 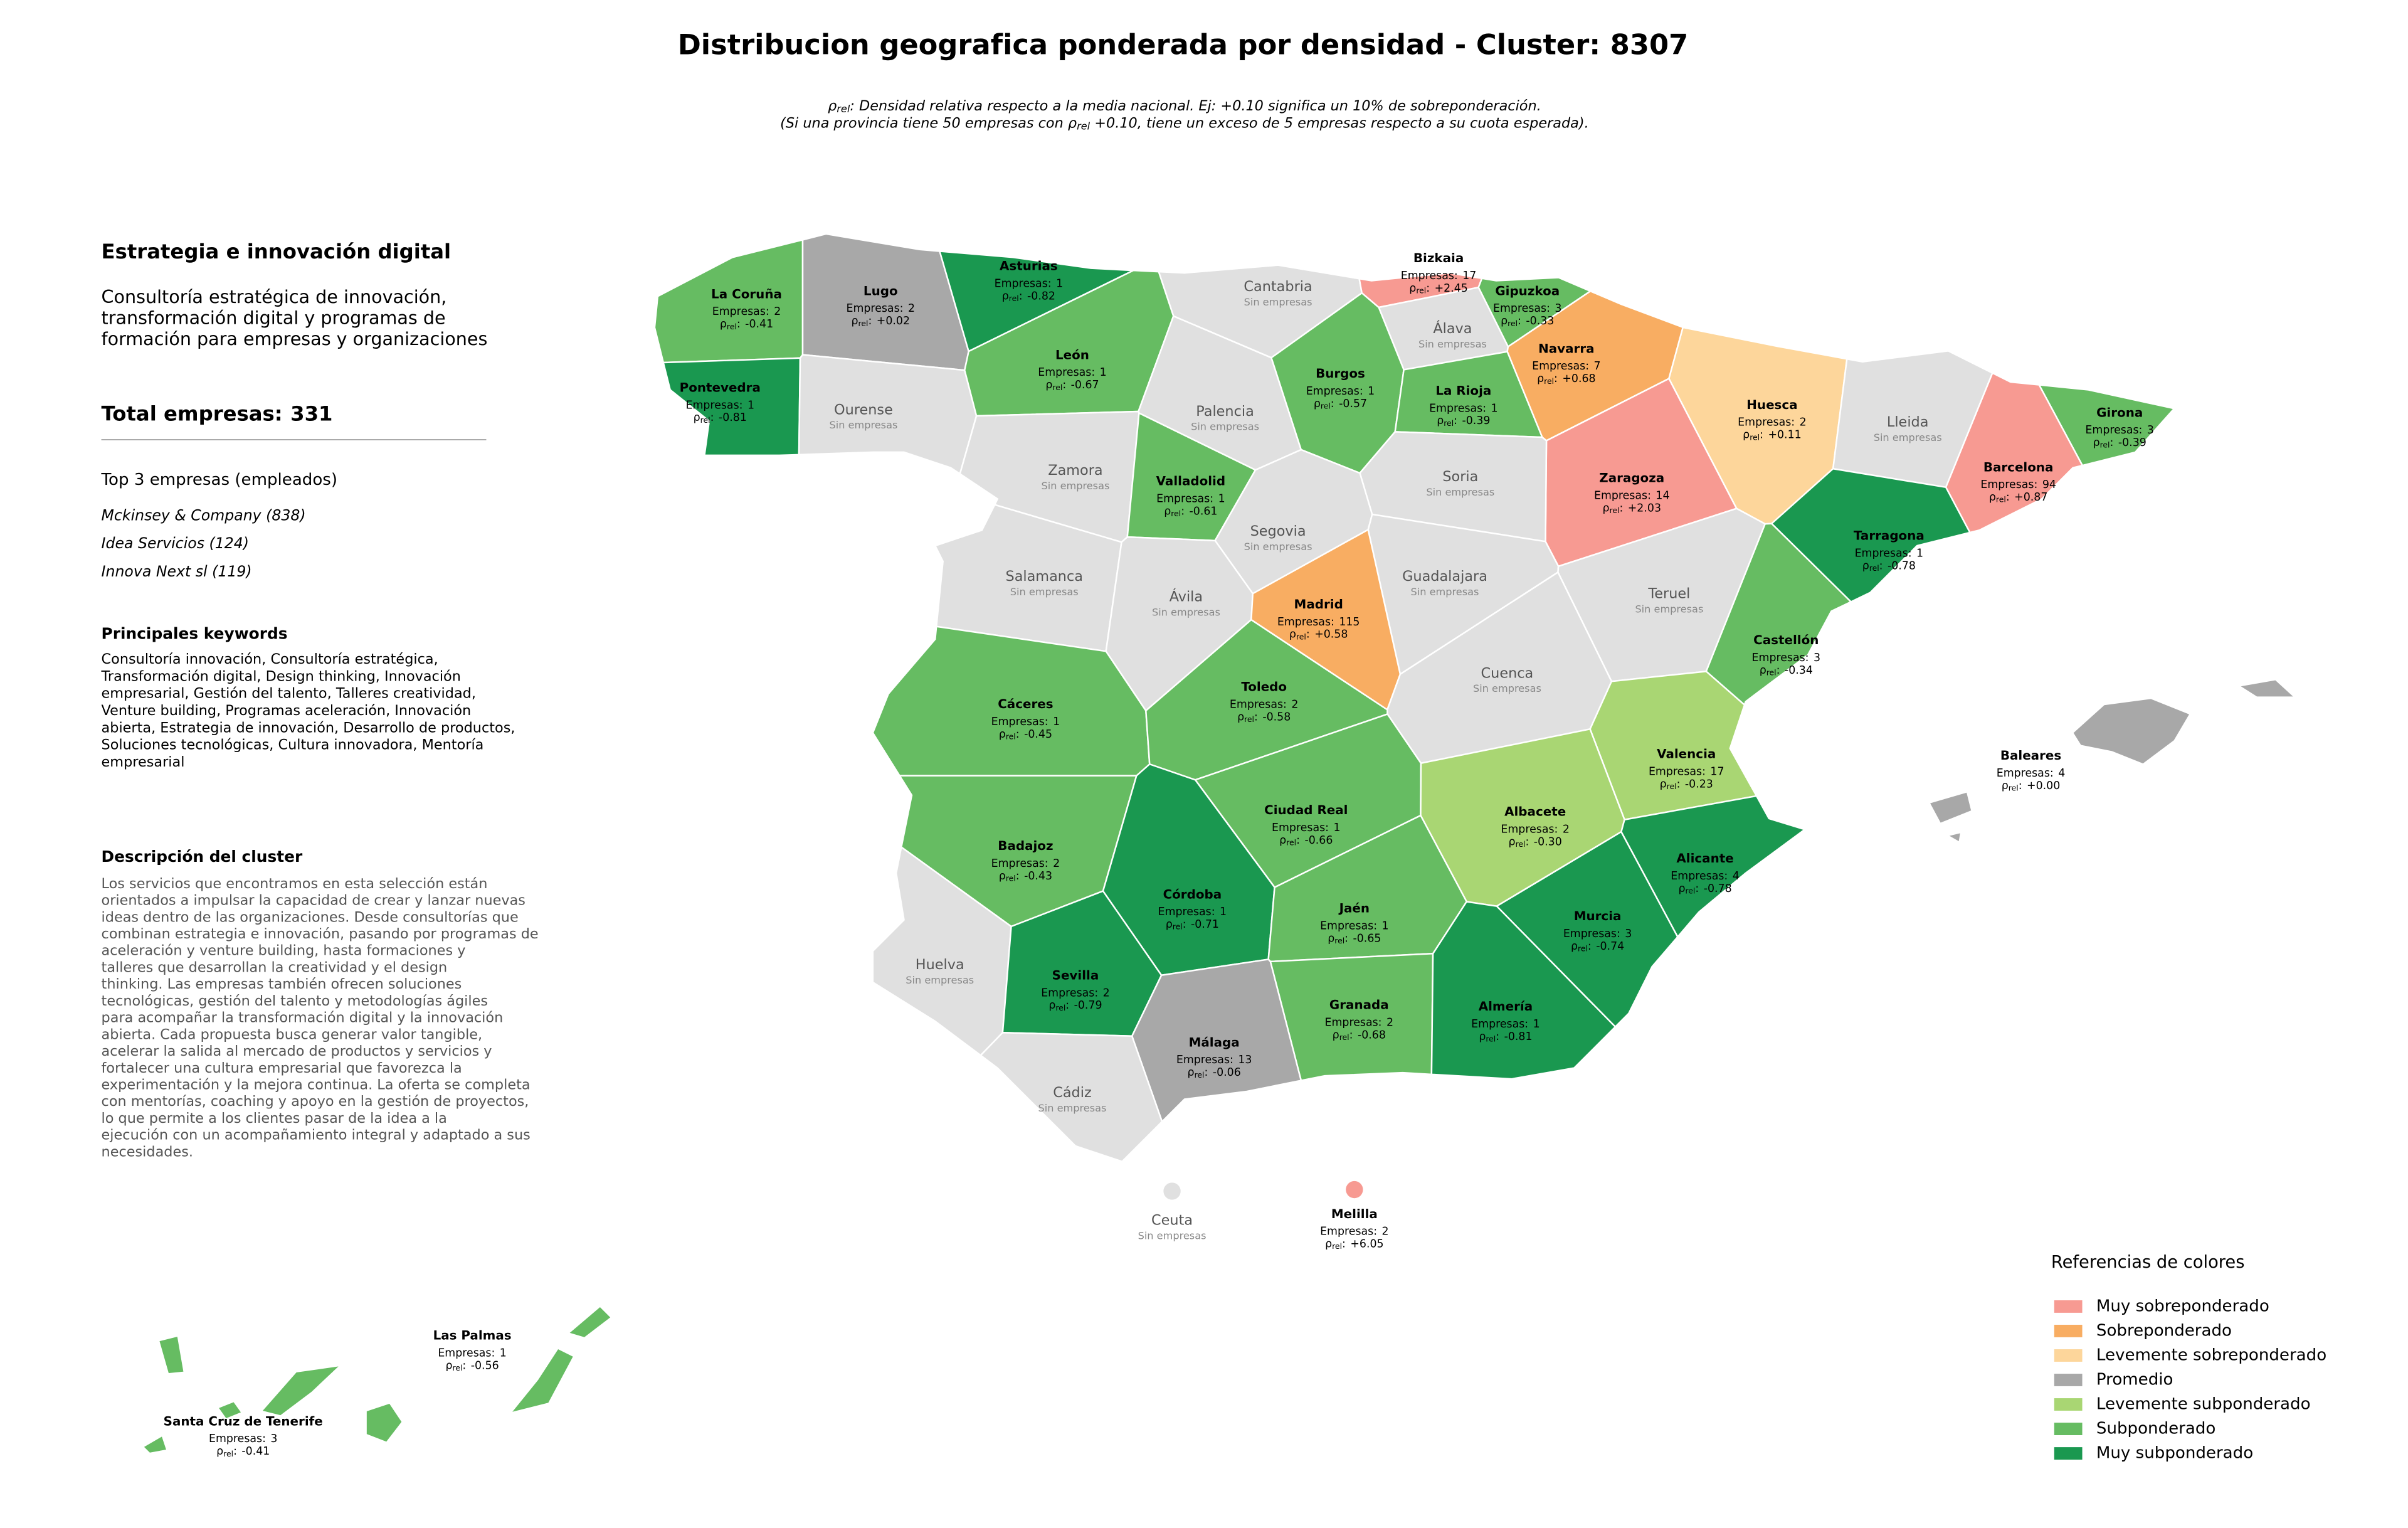 I want to click on province-name: Huesca, so click(x=1772, y=405).